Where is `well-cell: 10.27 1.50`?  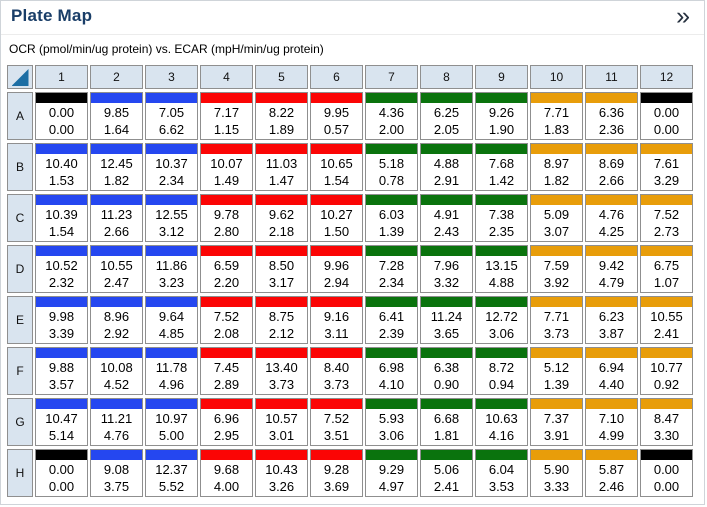 well-cell: 10.27 1.50 is located at coordinates (336, 218).